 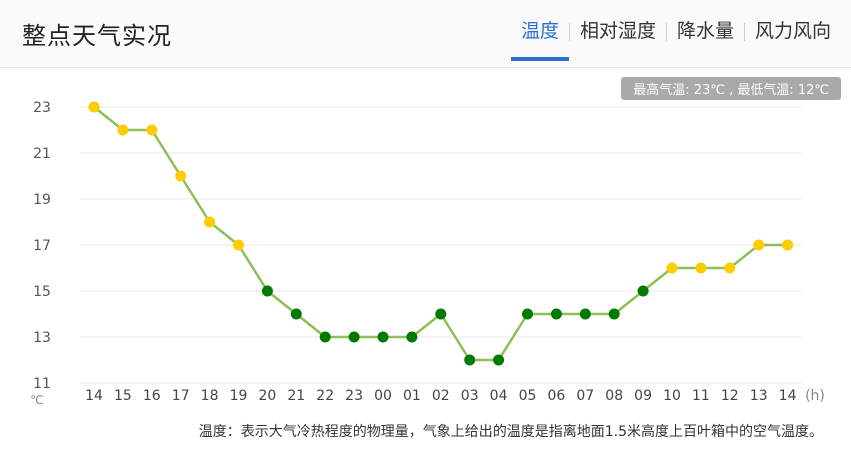 What do you see at coordinates (556, 396) in the screenshot?
I see `x-tick-label: 06` at bounding box center [556, 396].